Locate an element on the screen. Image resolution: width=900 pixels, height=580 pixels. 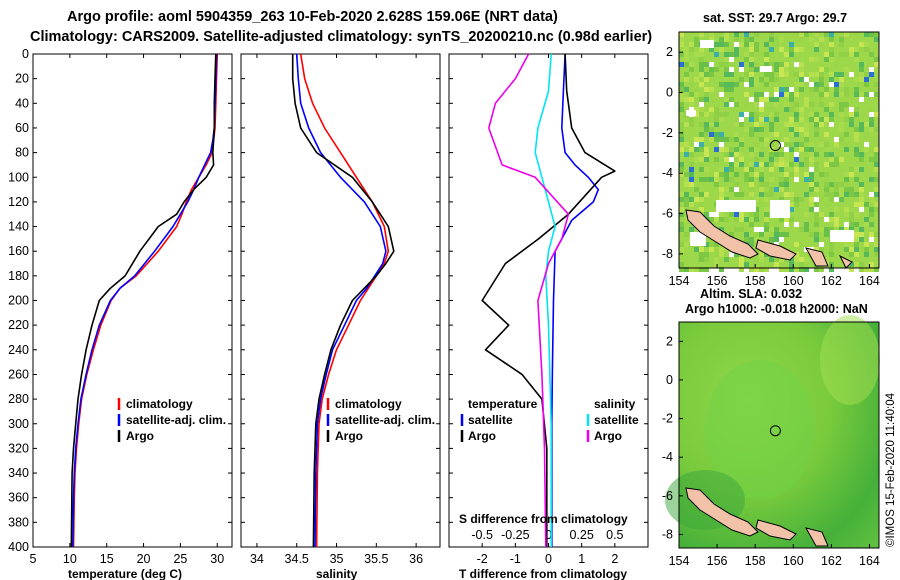
map-x-tick-label: 154 is located at coordinates (679, 561).